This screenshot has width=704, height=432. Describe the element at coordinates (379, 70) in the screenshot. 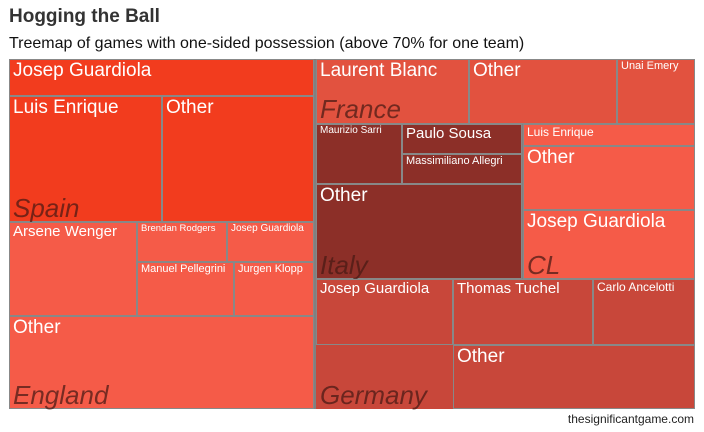

I see `treemap-cell-label: Laurent Blanc` at that location.